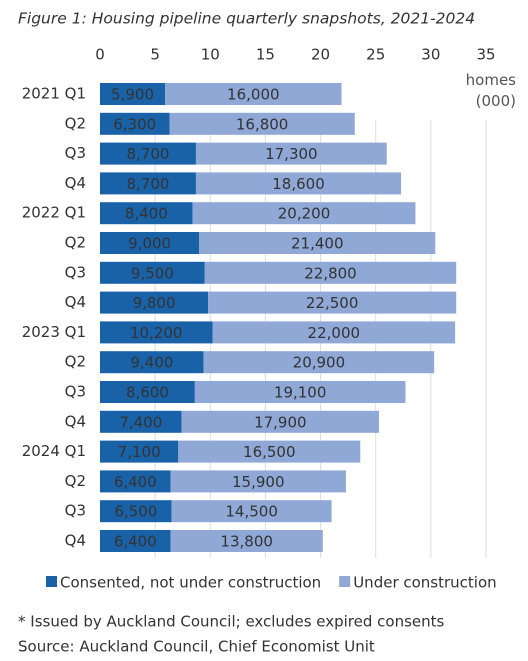  I want to click on value-label: 18,600, so click(298, 184).